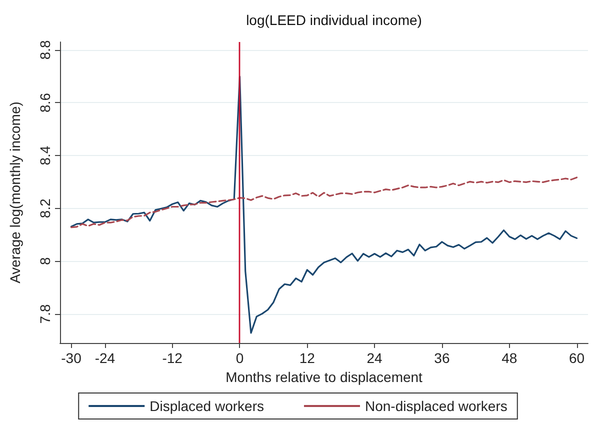 This screenshot has height=423, width=596. I want to click on x-tick-label: -30, so click(71, 358).